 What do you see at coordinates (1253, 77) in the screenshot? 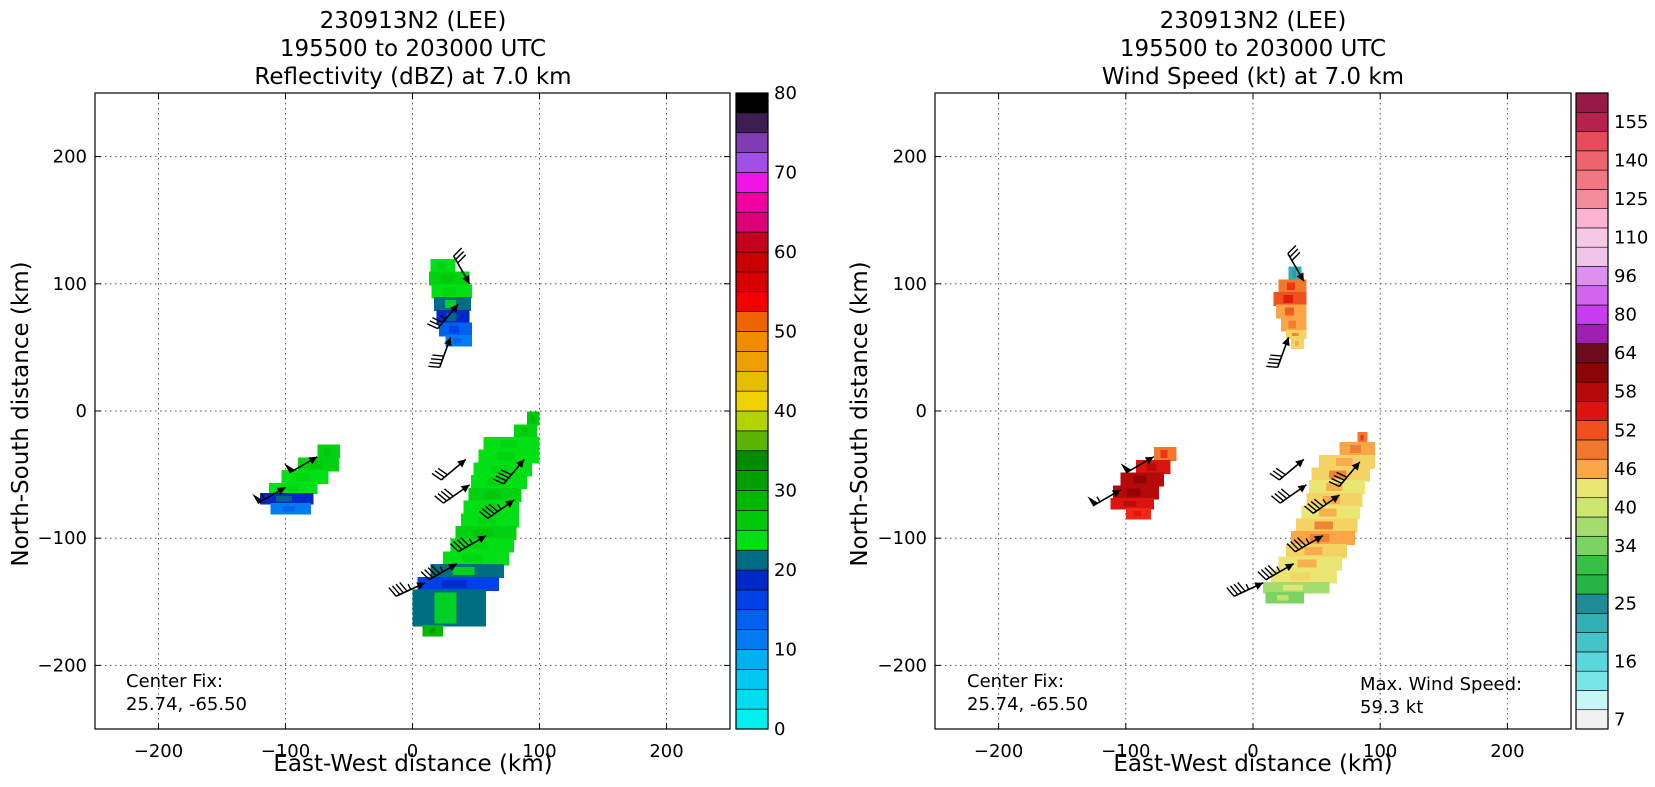
I see `title-line-3: Wind Speed (kt) at 7.0 km` at bounding box center [1253, 77].